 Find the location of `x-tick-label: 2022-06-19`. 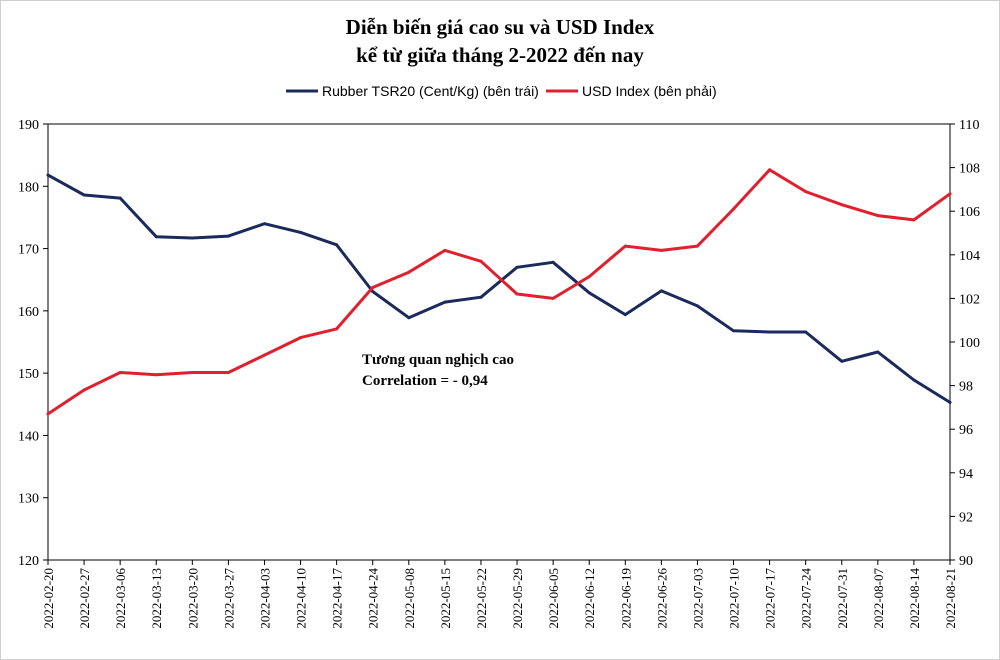

x-tick-label: 2022-06-19 is located at coordinates (625, 598).